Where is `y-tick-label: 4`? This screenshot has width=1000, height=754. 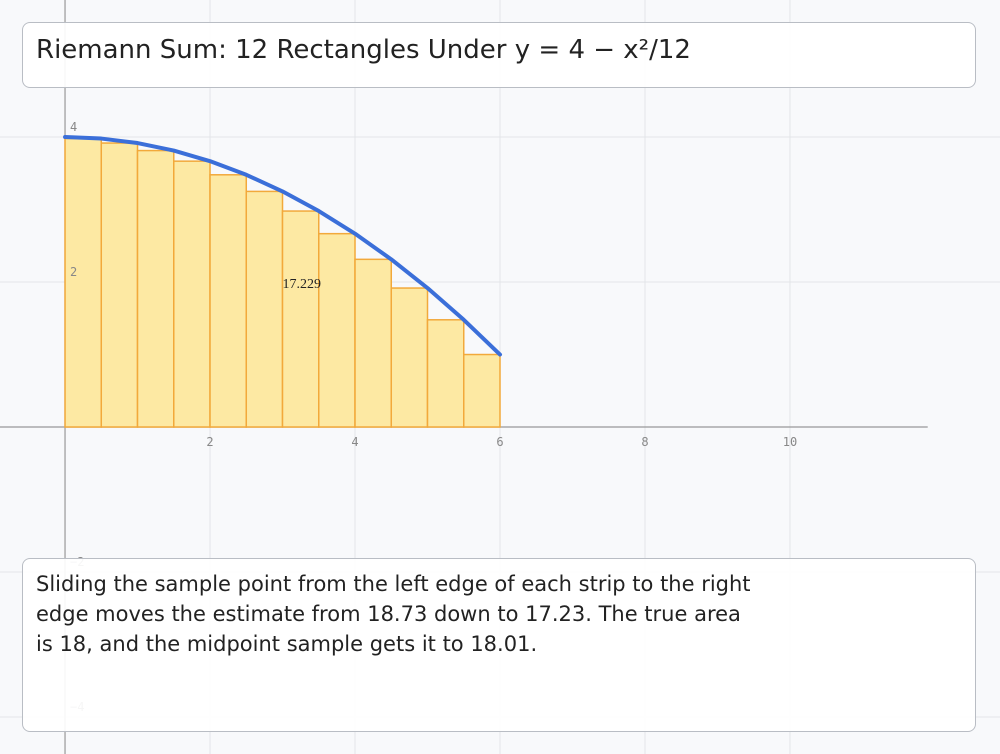 y-tick-label: 4 is located at coordinates (73, 127).